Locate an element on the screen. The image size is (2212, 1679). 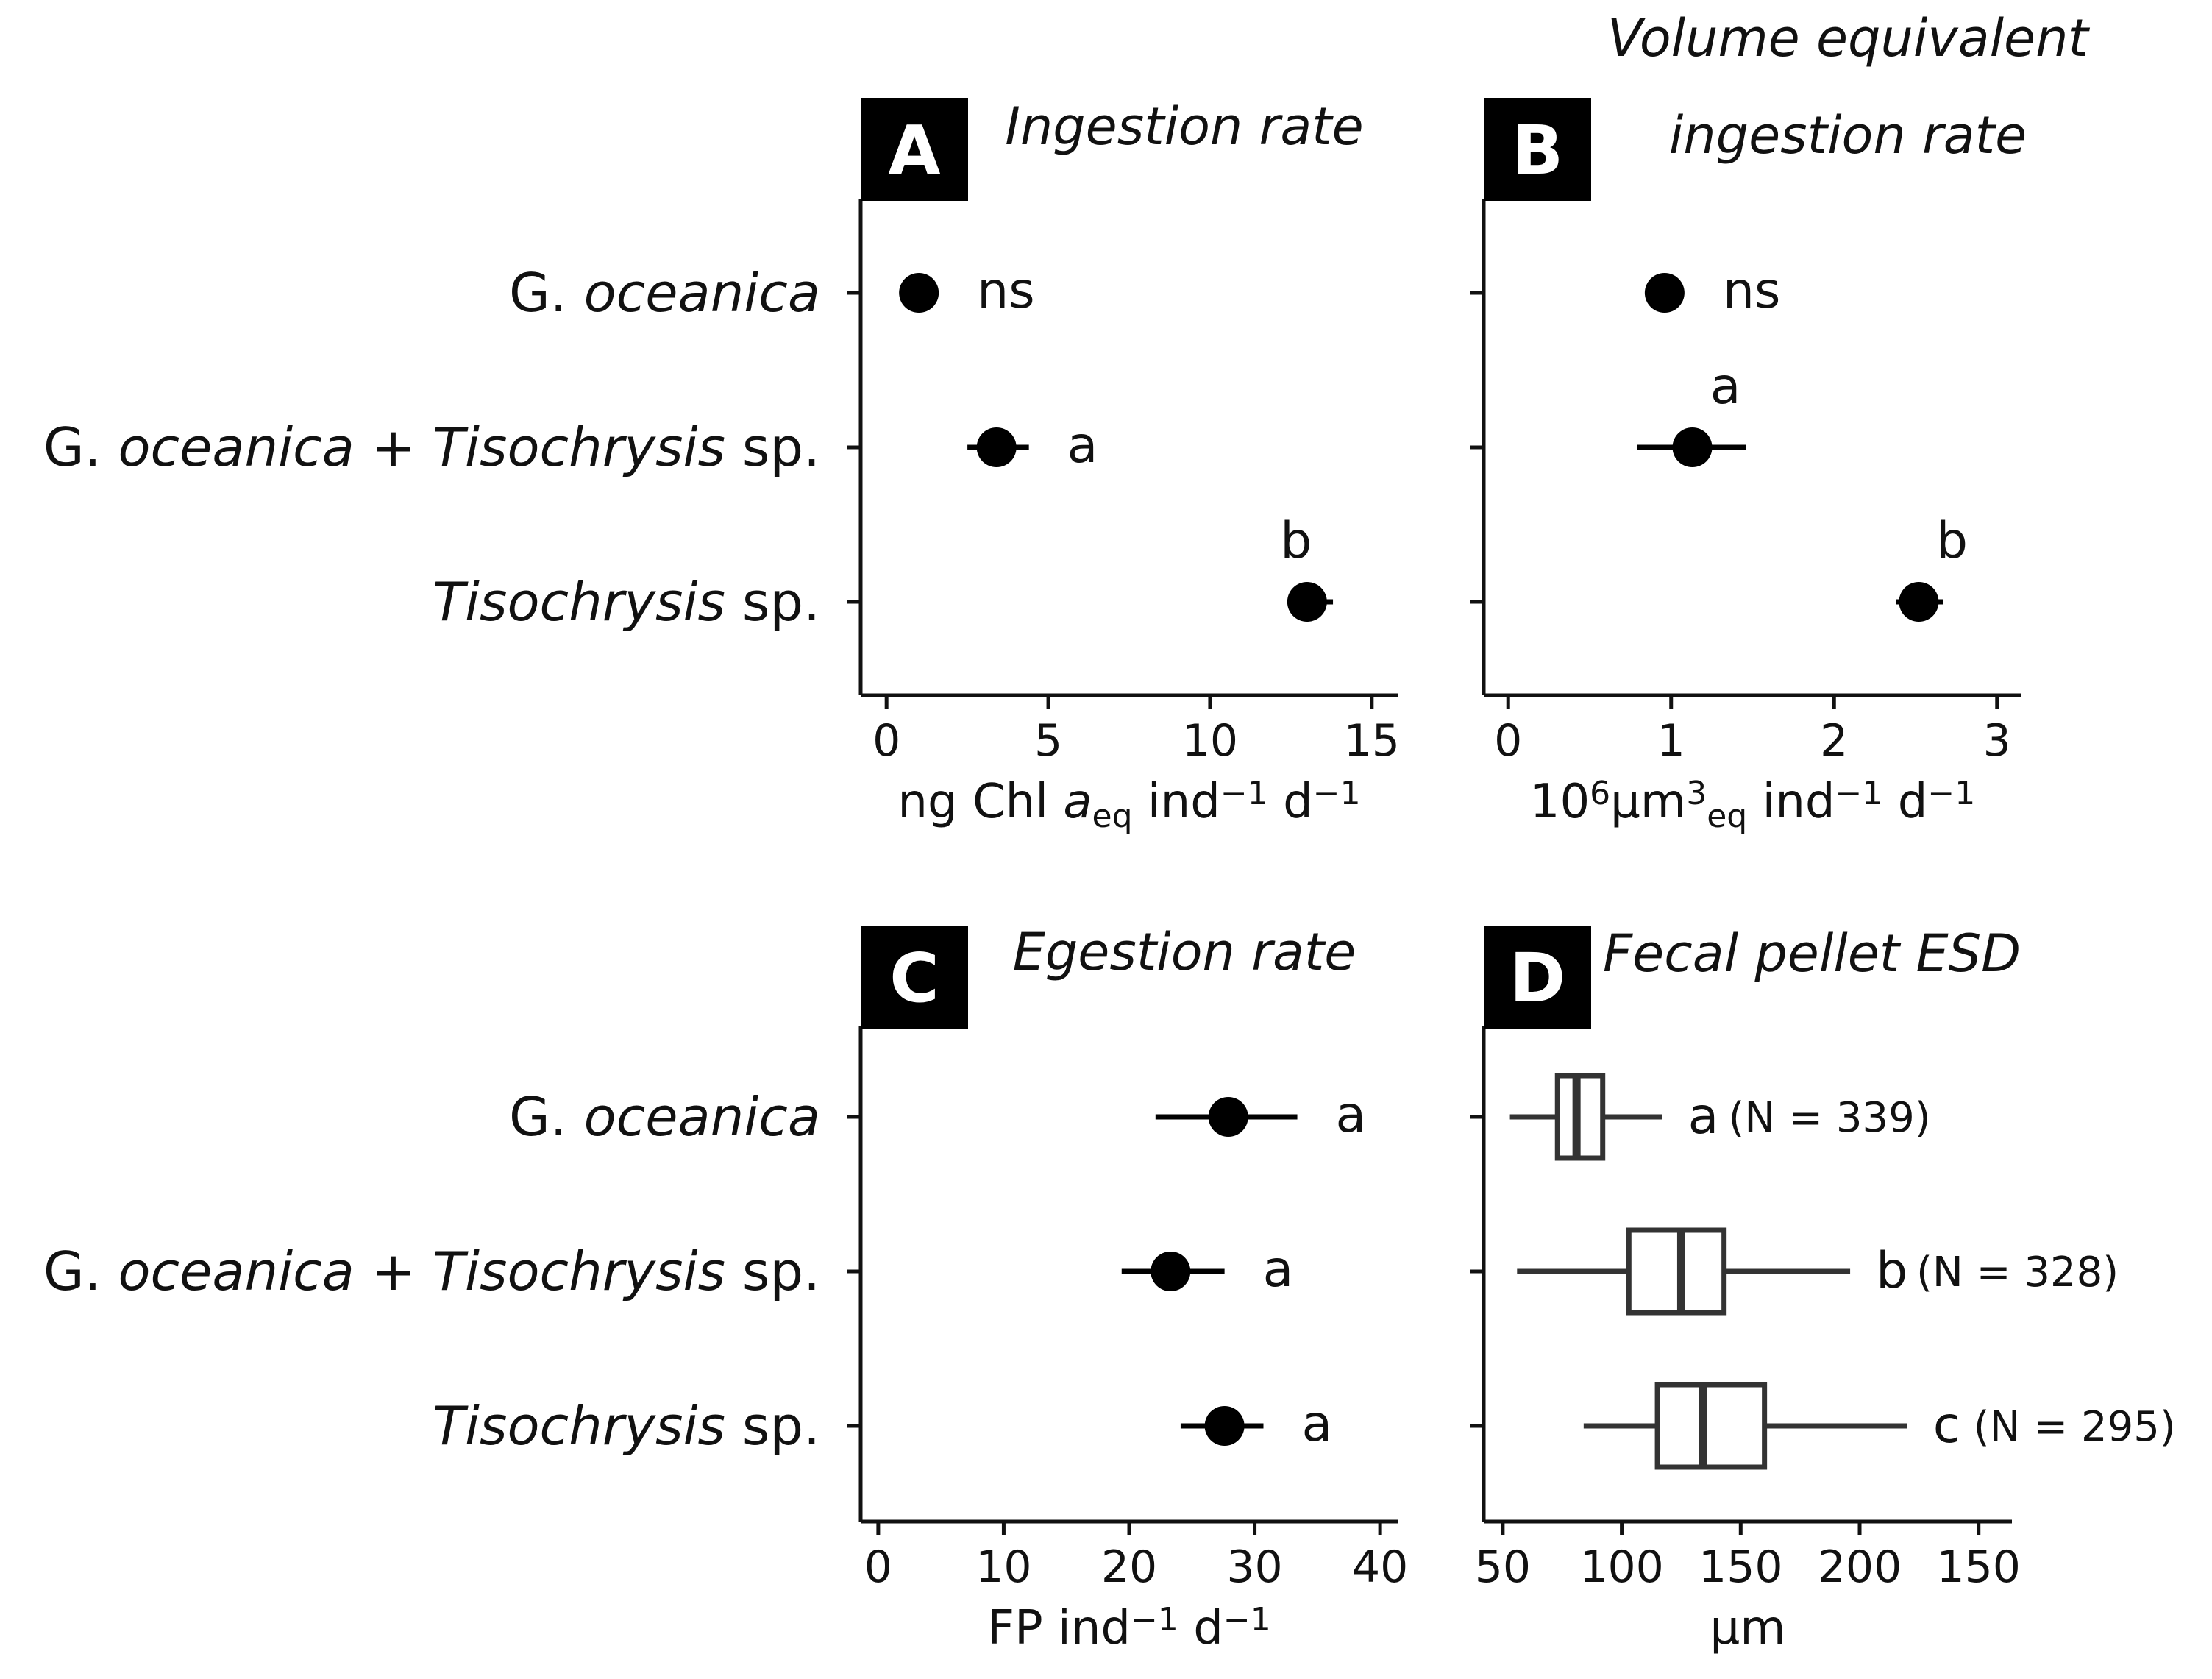
box-iqr is located at coordinates (1676, 1271).